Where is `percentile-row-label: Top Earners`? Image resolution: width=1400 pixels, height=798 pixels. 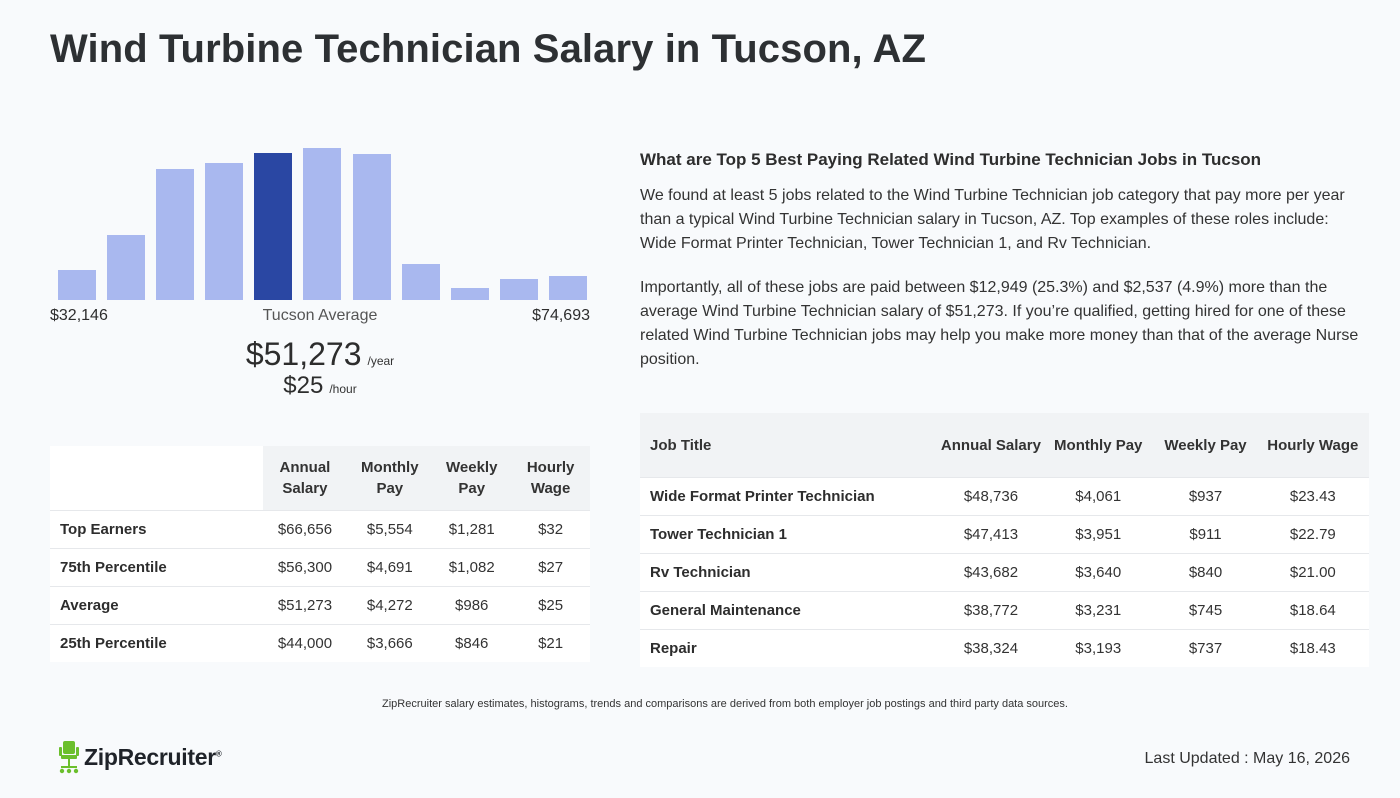 percentile-row-label: Top Earners is located at coordinates (156, 529).